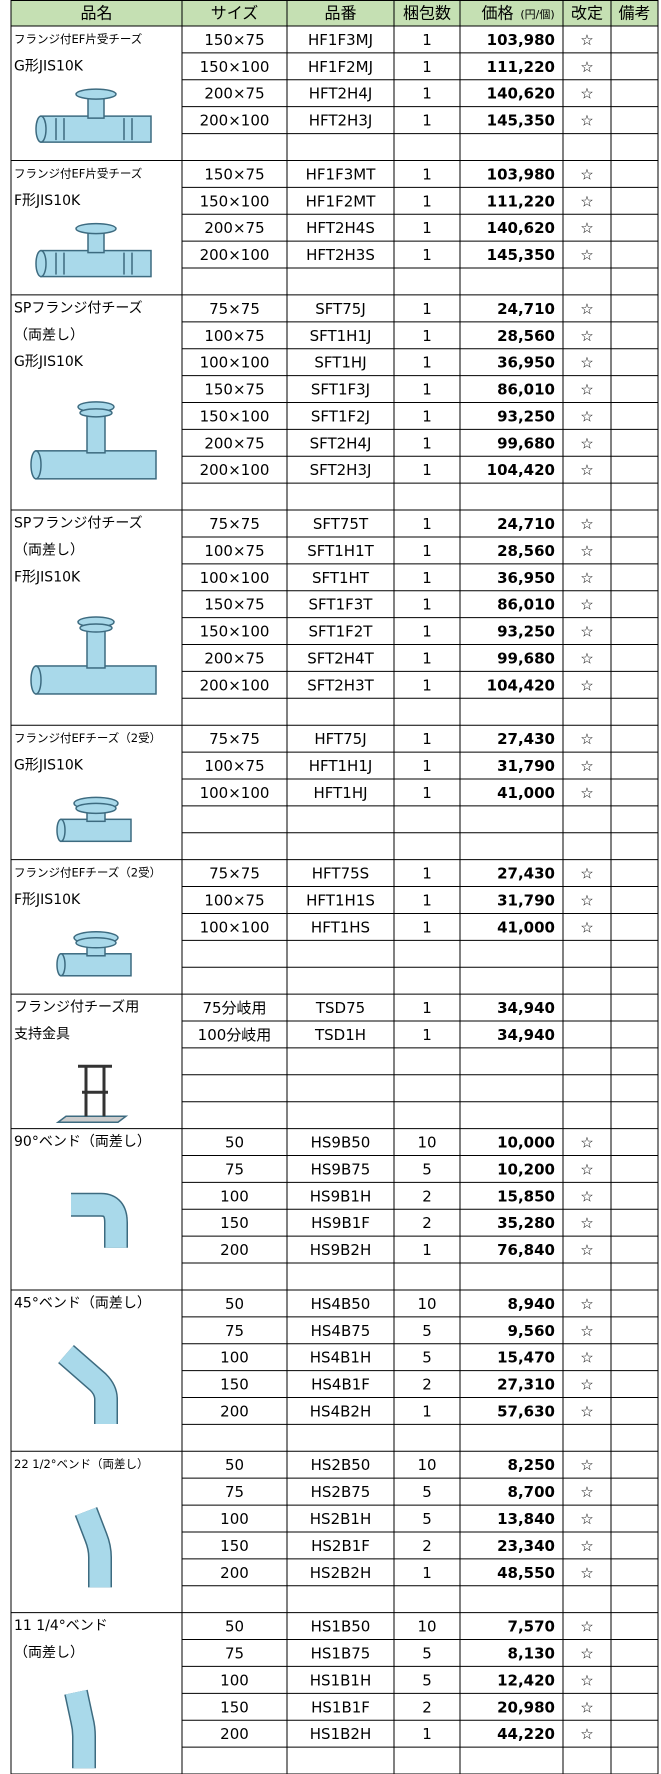 Image resolution: width=661 pixels, height=1774 pixels. Describe the element at coordinates (340, 309) in the screenshot. I see `code: SFT75J` at that location.